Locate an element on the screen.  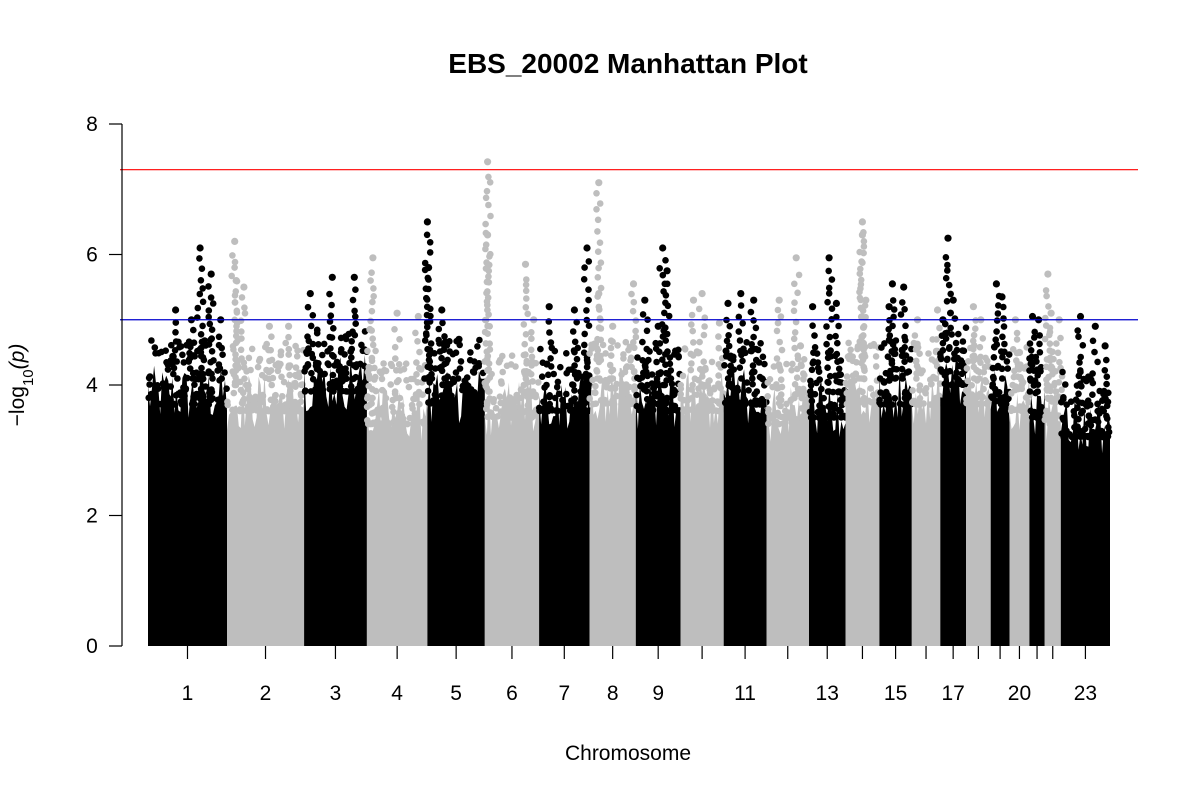
chromosome-3-density is located at coordinates (335, 500).